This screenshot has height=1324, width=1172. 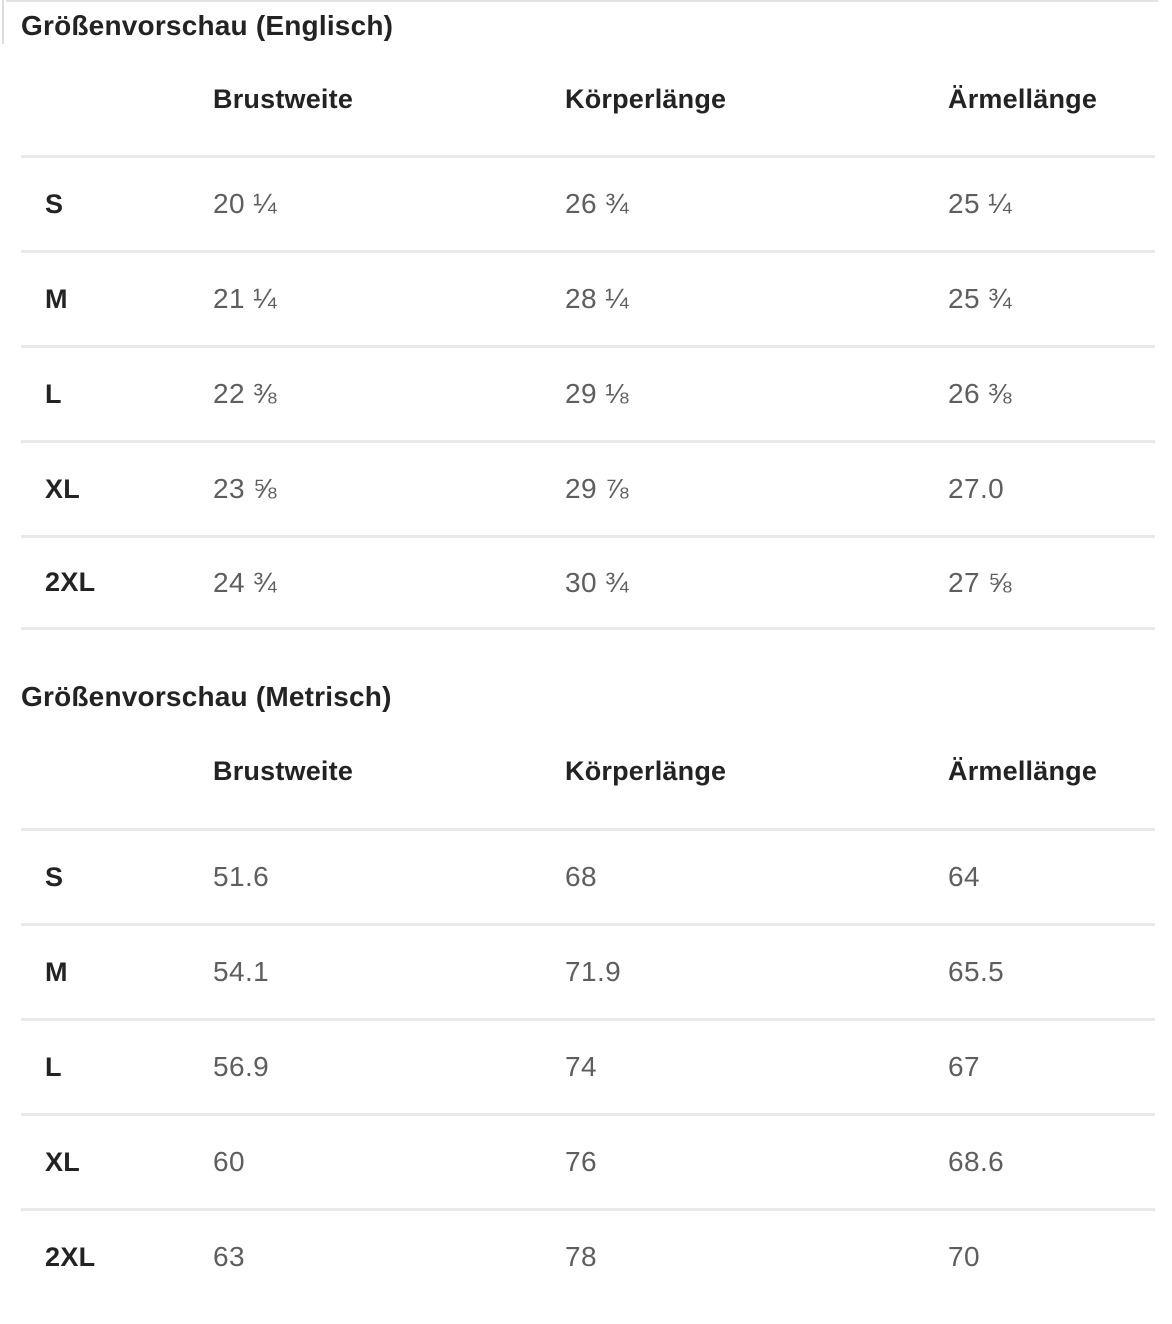 I want to click on chest-value: 22 ⅜, so click(x=245, y=393).